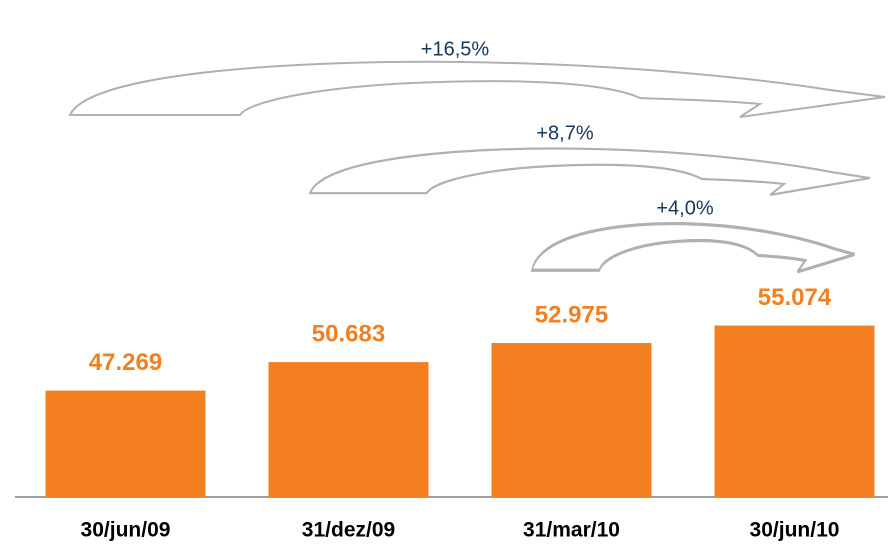  I want to click on value-label: 52.975, so click(571, 314).